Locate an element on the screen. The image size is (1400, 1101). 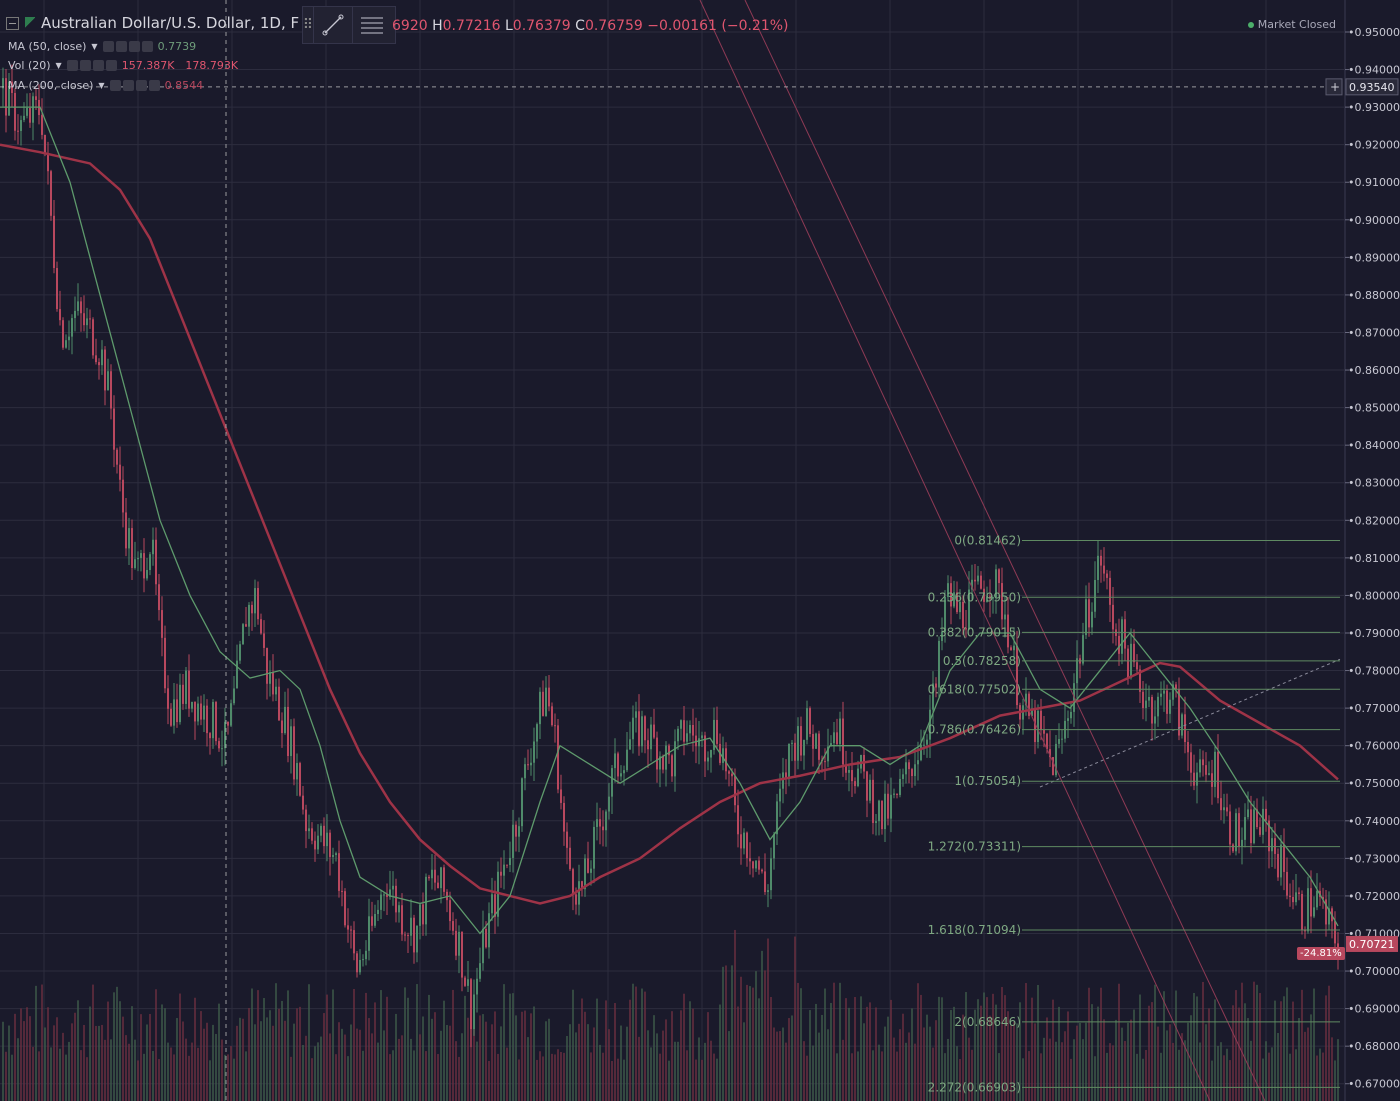
axis-tick-label: •0.72000 is located at coordinates (1374, 896).